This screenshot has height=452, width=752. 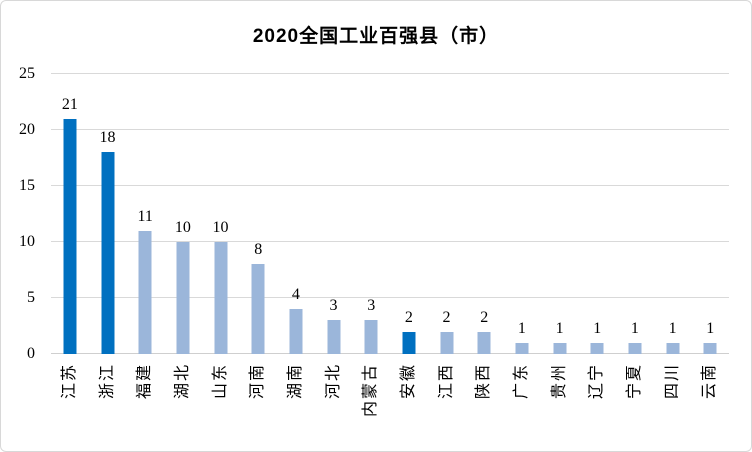 I want to click on bar-value-label: 8, so click(x=258, y=250).